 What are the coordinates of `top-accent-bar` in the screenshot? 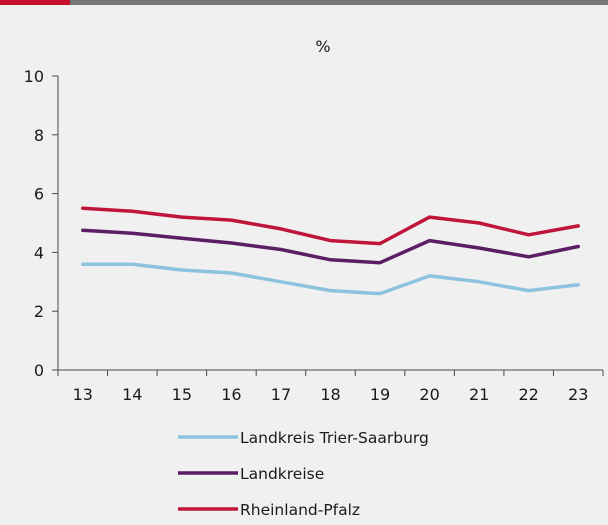 It's located at (35, 2).